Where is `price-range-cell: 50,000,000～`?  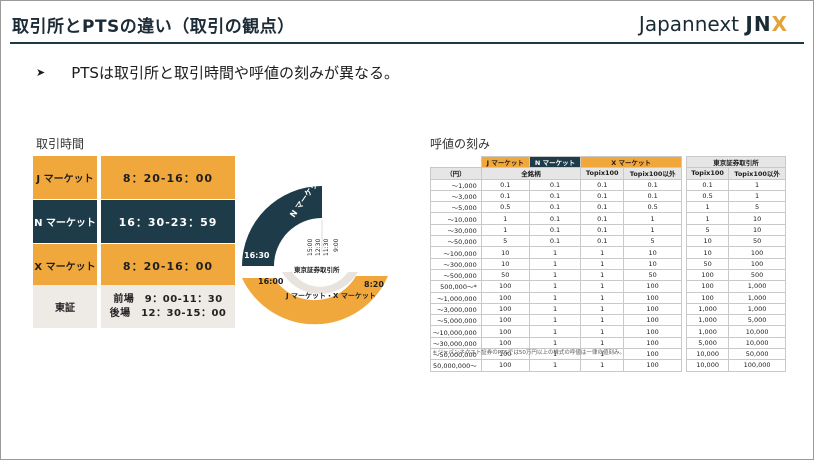
price-range-cell: 50,000,000～ is located at coordinates (456, 365).